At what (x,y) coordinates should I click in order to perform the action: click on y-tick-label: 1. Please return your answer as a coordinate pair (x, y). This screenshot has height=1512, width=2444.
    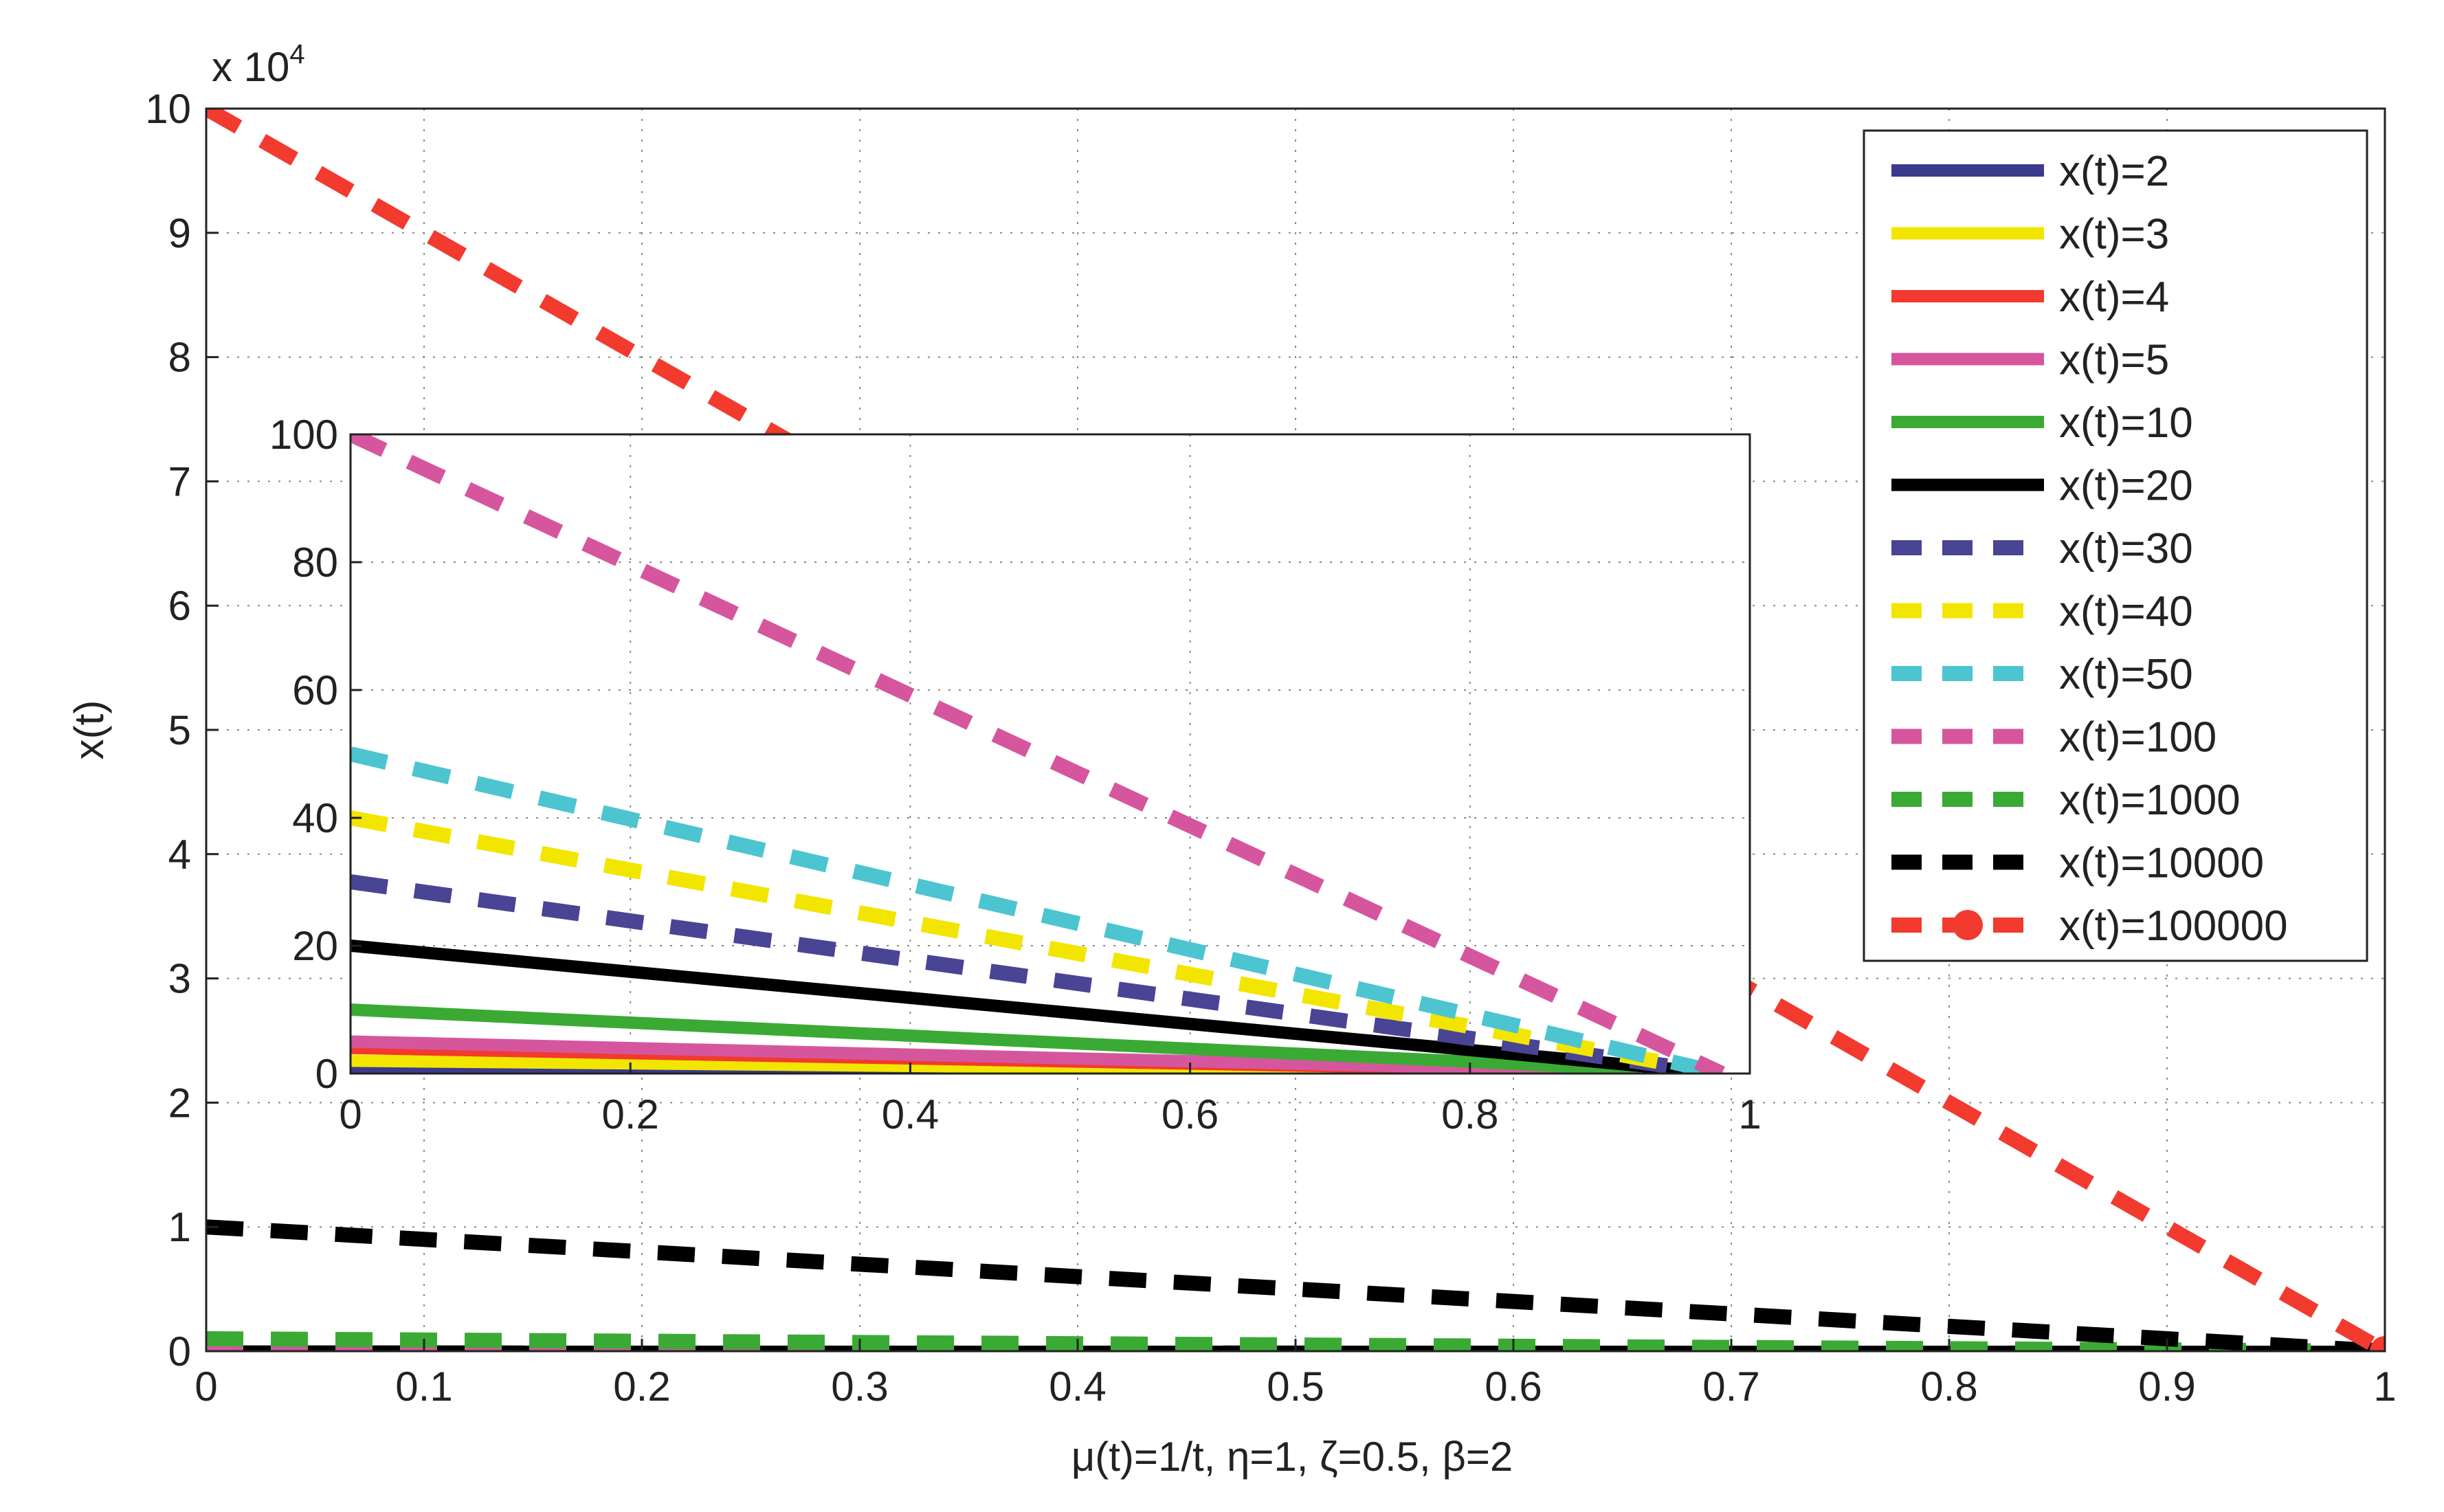
    Looking at the image, I should click on (179, 1227).